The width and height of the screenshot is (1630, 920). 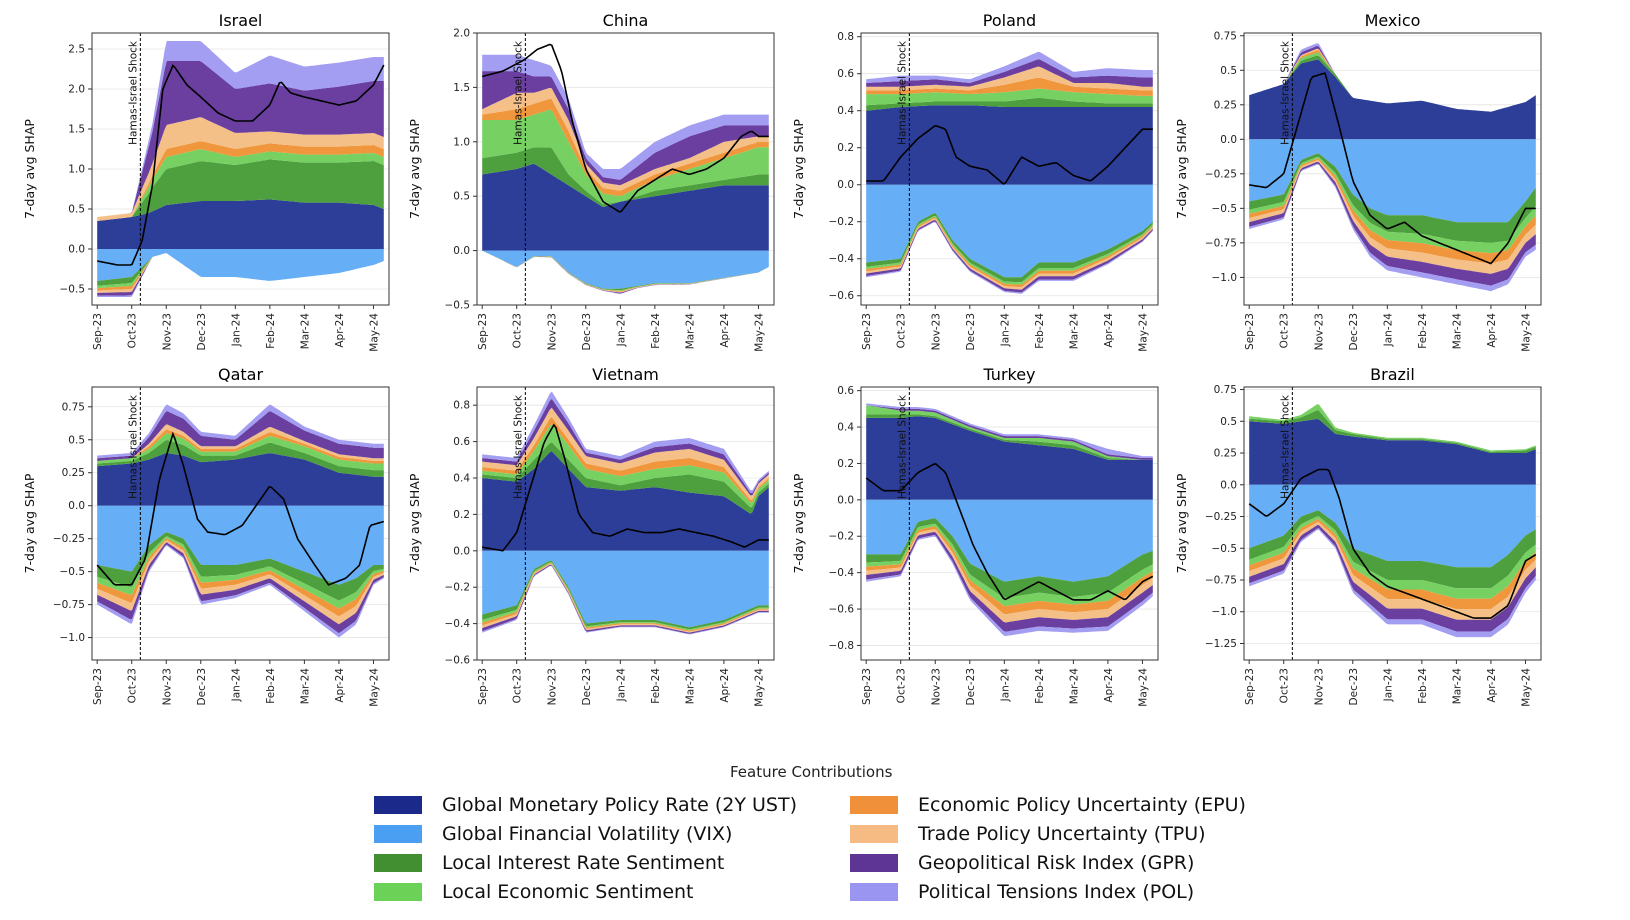 I want to click on y-tick-label: 1.0, so click(x=461, y=142).